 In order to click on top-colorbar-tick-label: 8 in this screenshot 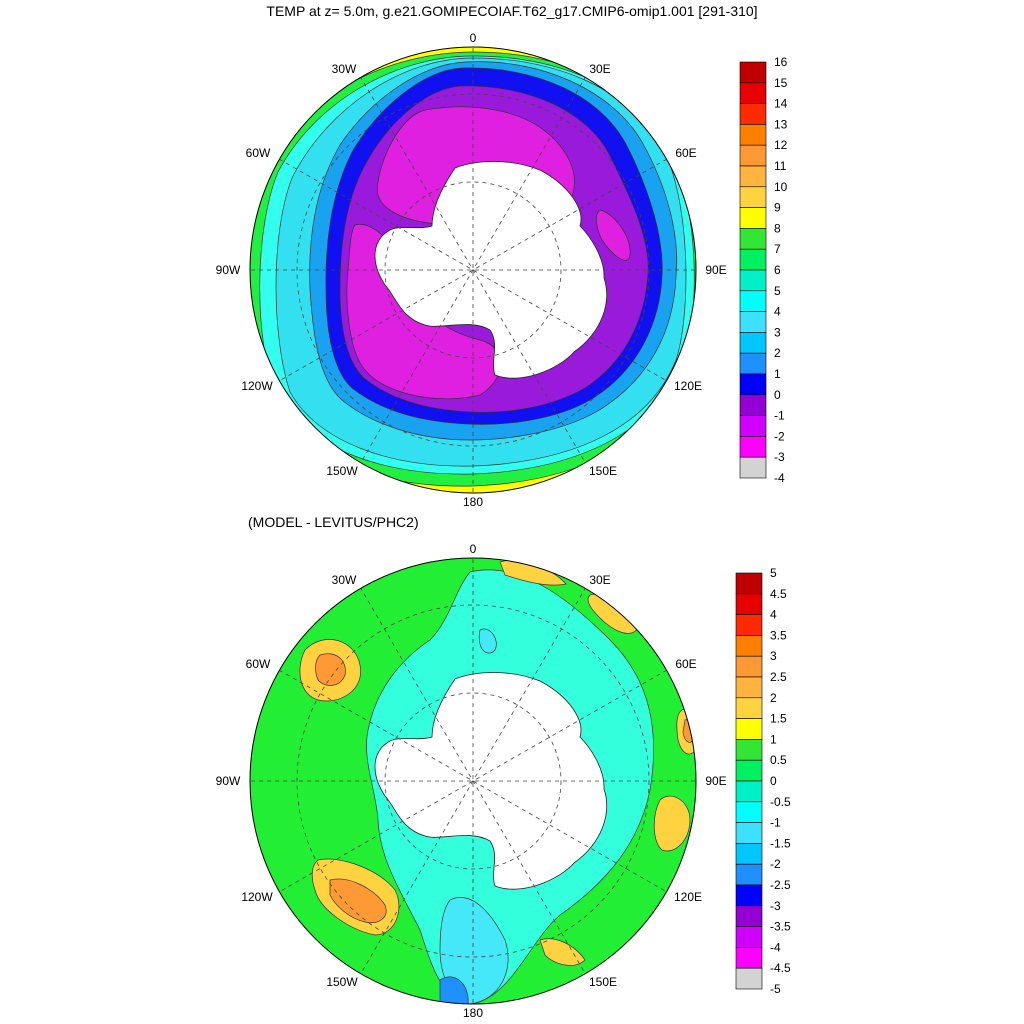, I will do `click(777, 228)`.